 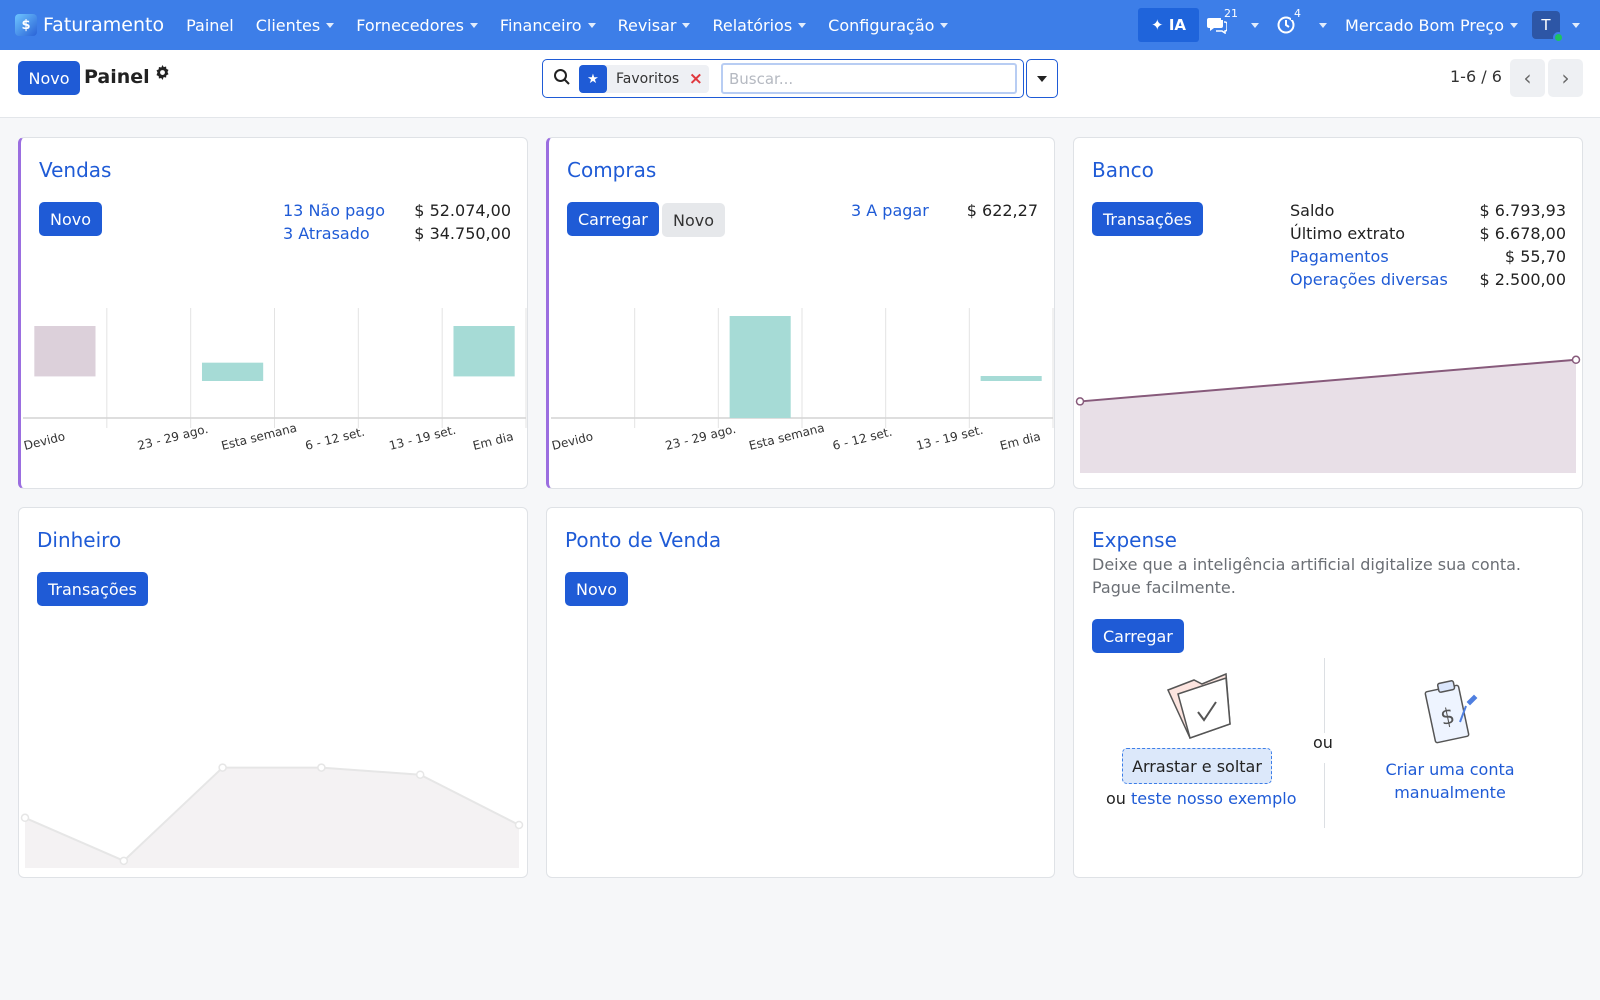 What do you see at coordinates (644, 79) in the screenshot?
I see `search-facet-favorites: ★ Favoritos ×` at bounding box center [644, 79].